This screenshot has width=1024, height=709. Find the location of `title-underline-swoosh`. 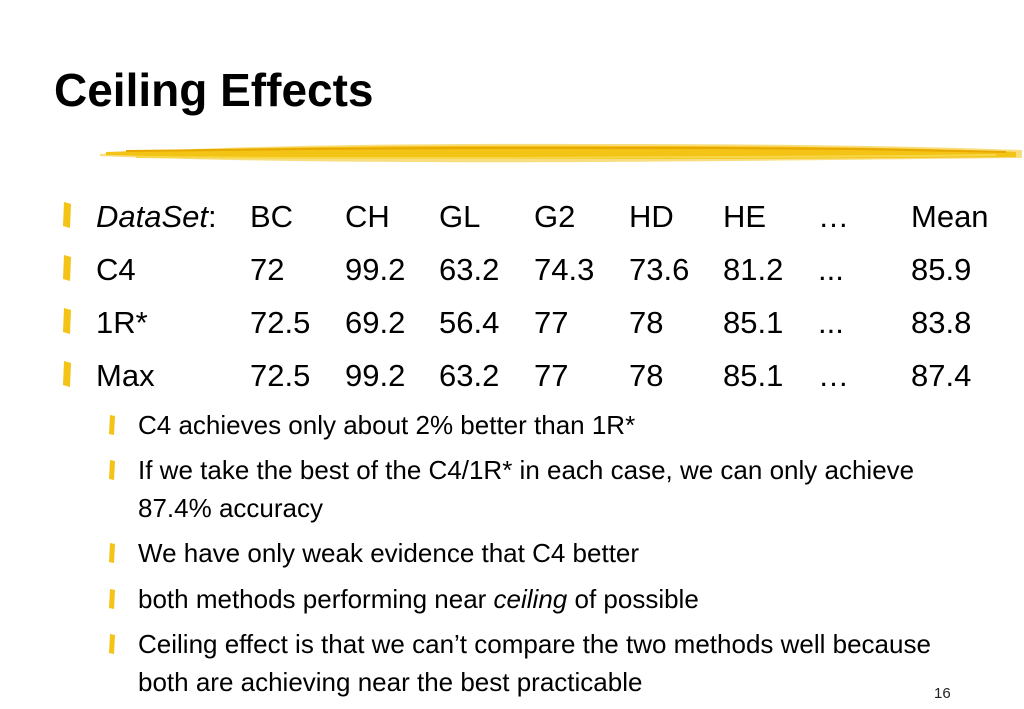

title-underline-swoosh is located at coordinates (561, 153).